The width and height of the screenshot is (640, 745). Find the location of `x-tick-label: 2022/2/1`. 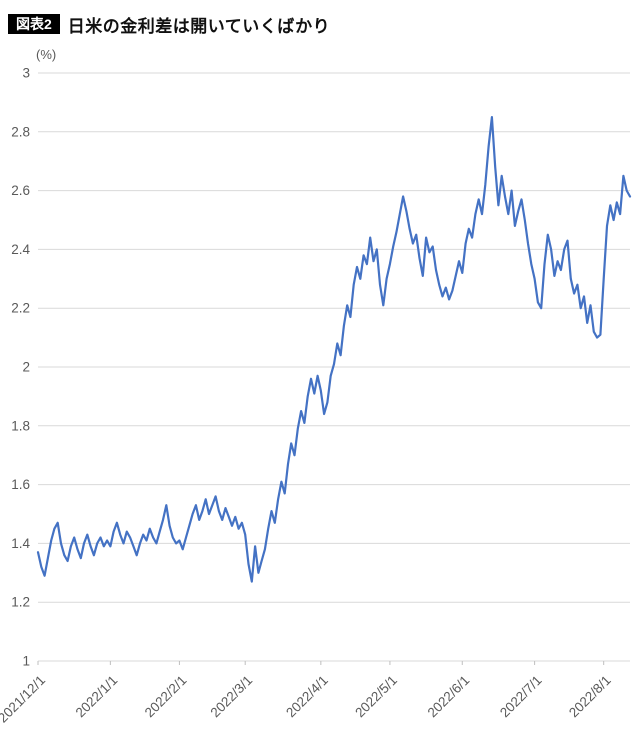

x-tick-label: 2022/2/1 is located at coordinates (166, 697).